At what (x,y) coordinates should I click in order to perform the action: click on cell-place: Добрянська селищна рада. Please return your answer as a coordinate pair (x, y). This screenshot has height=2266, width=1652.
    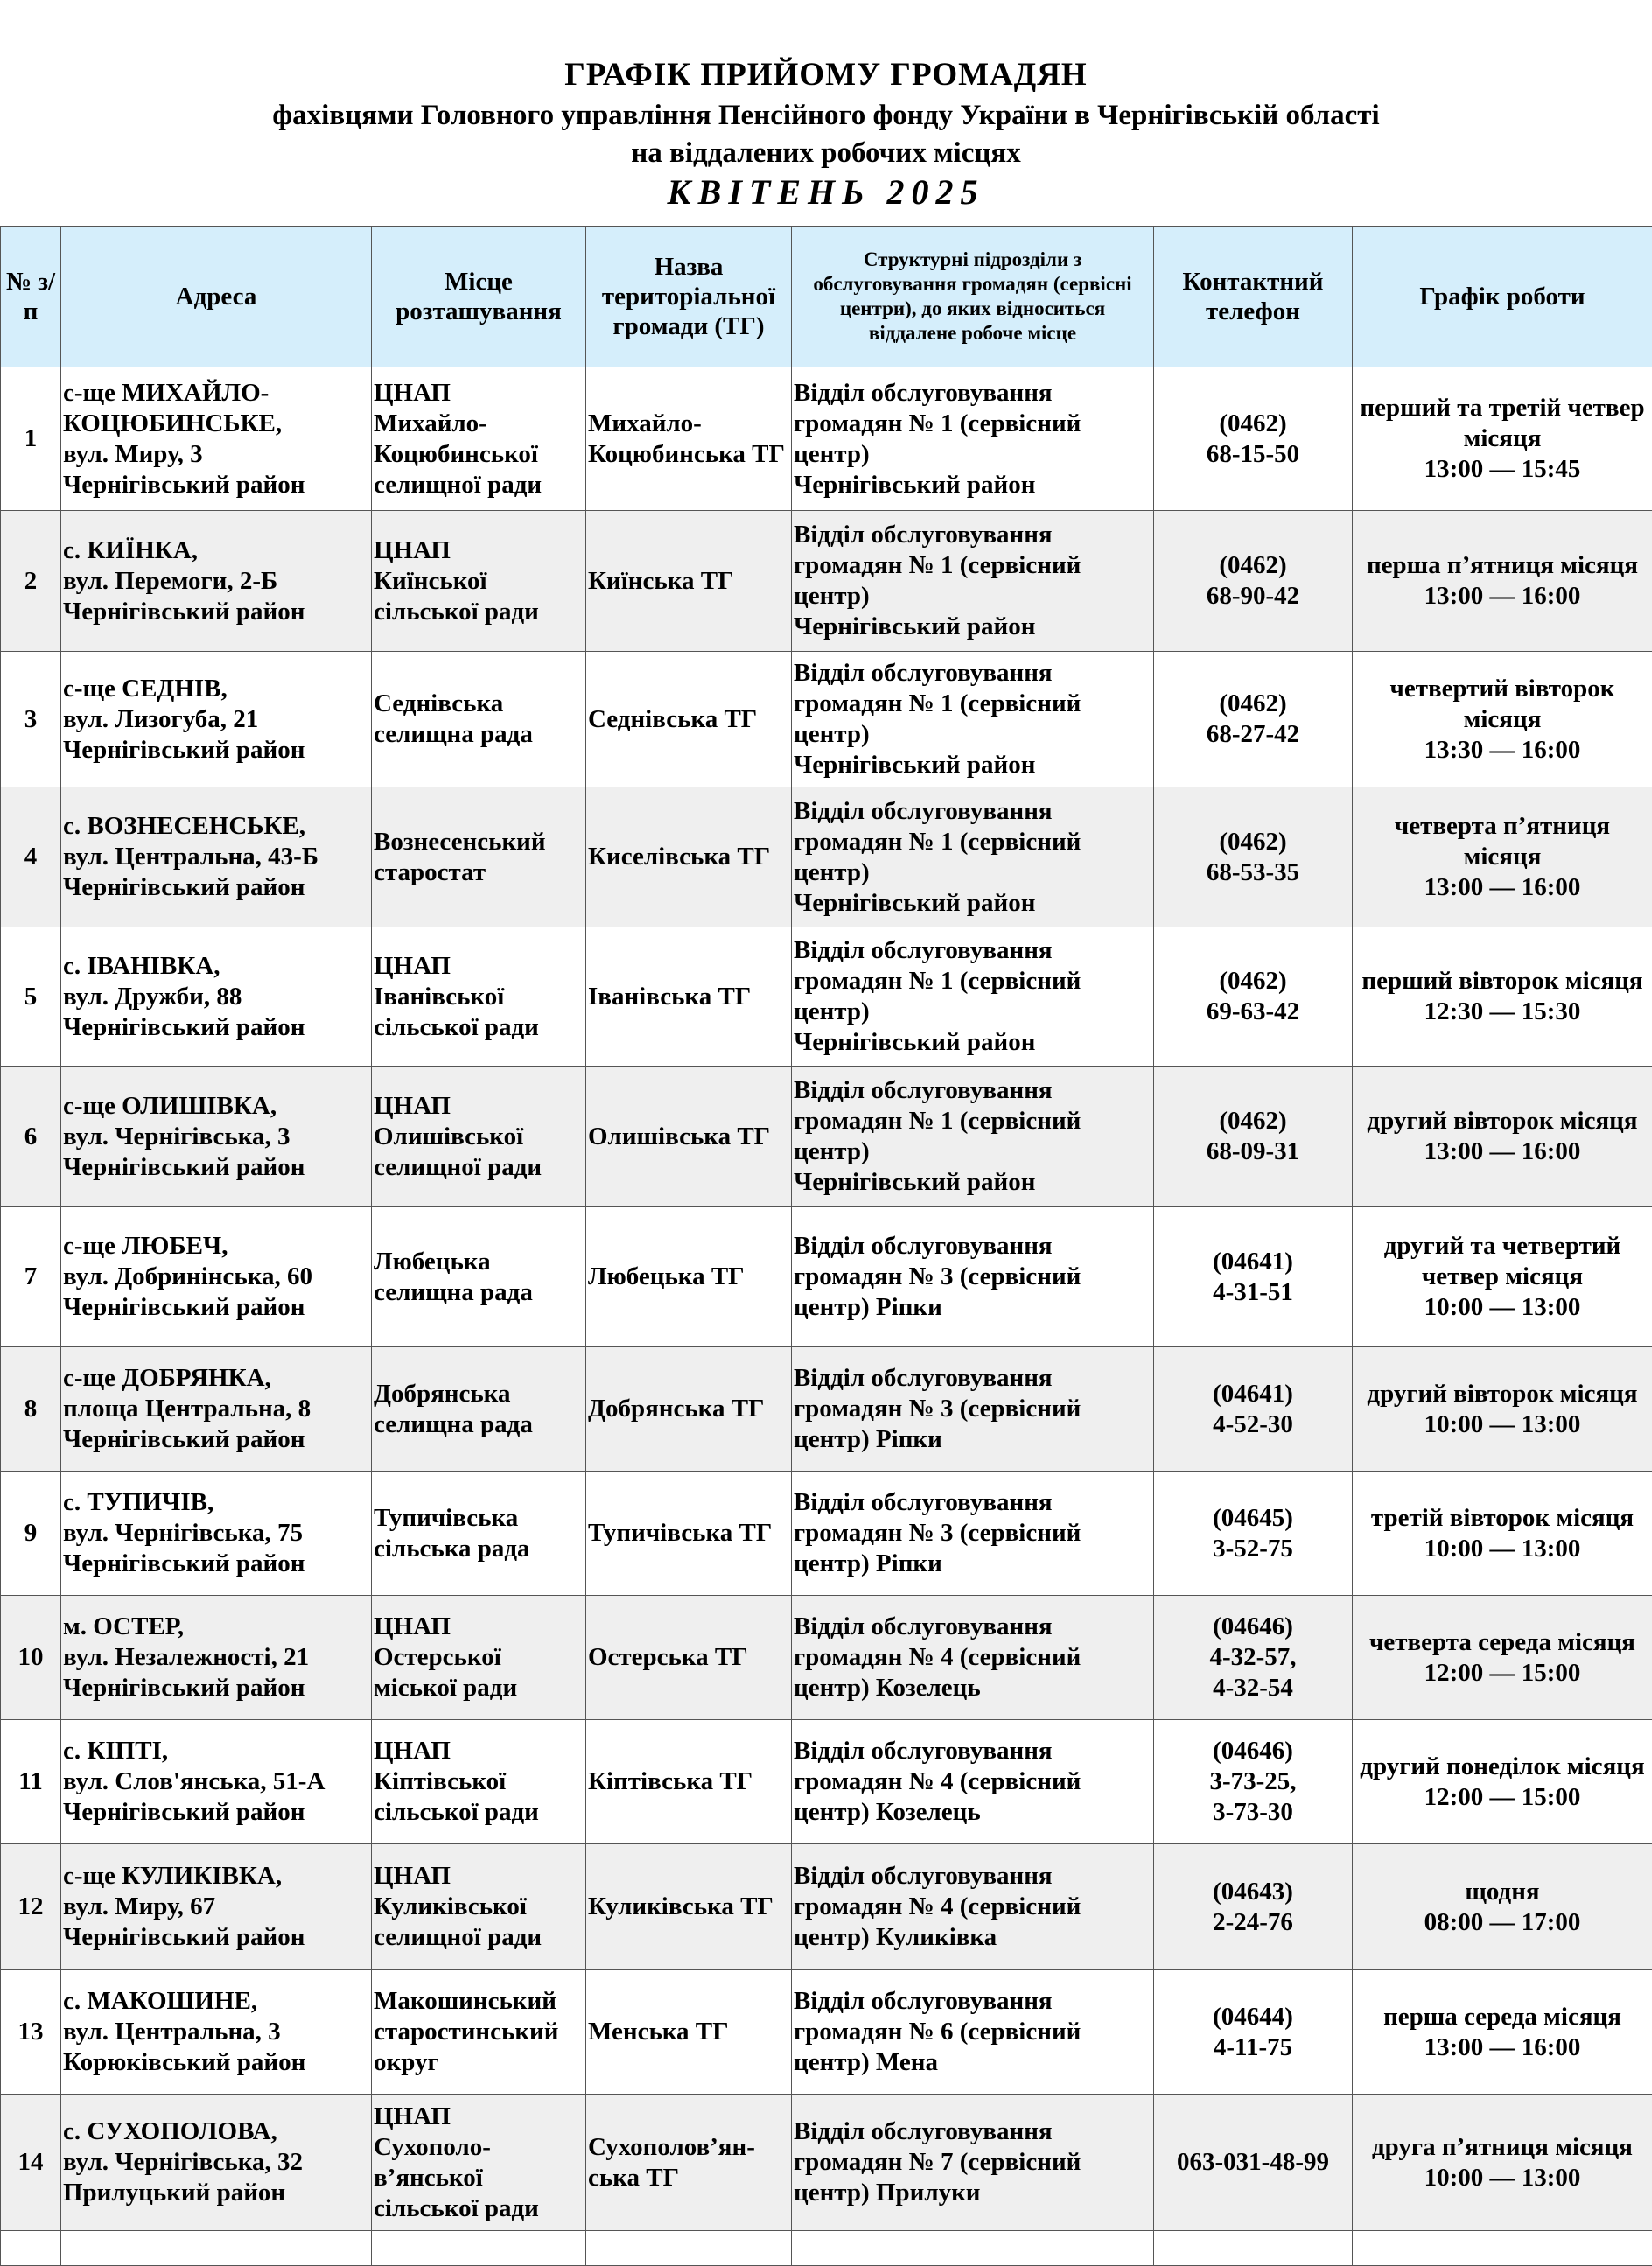
    Looking at the image, I should click on (479, 1409).